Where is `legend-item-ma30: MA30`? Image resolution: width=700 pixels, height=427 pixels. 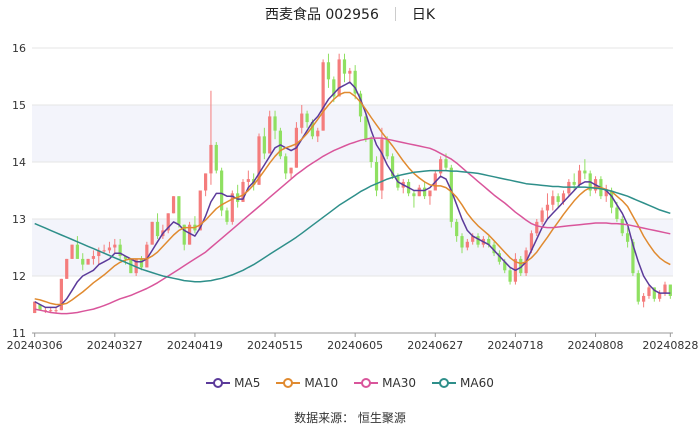
legend-item-ma30: MA30 is located at coordinates (385, 383).